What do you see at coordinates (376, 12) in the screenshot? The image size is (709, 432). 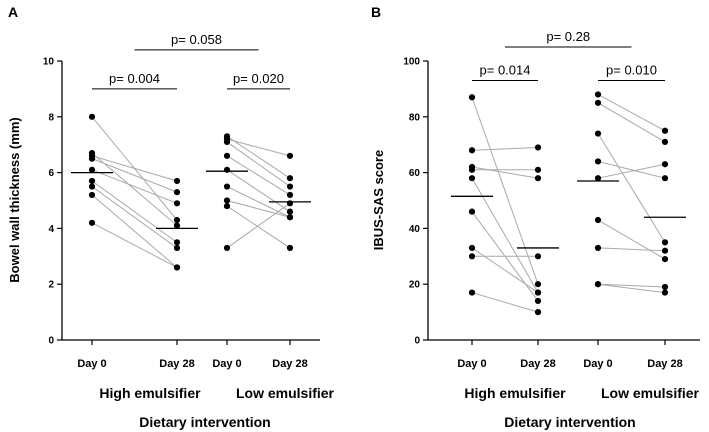 I see `panel-letter: B` at bounding box center [376, 12].